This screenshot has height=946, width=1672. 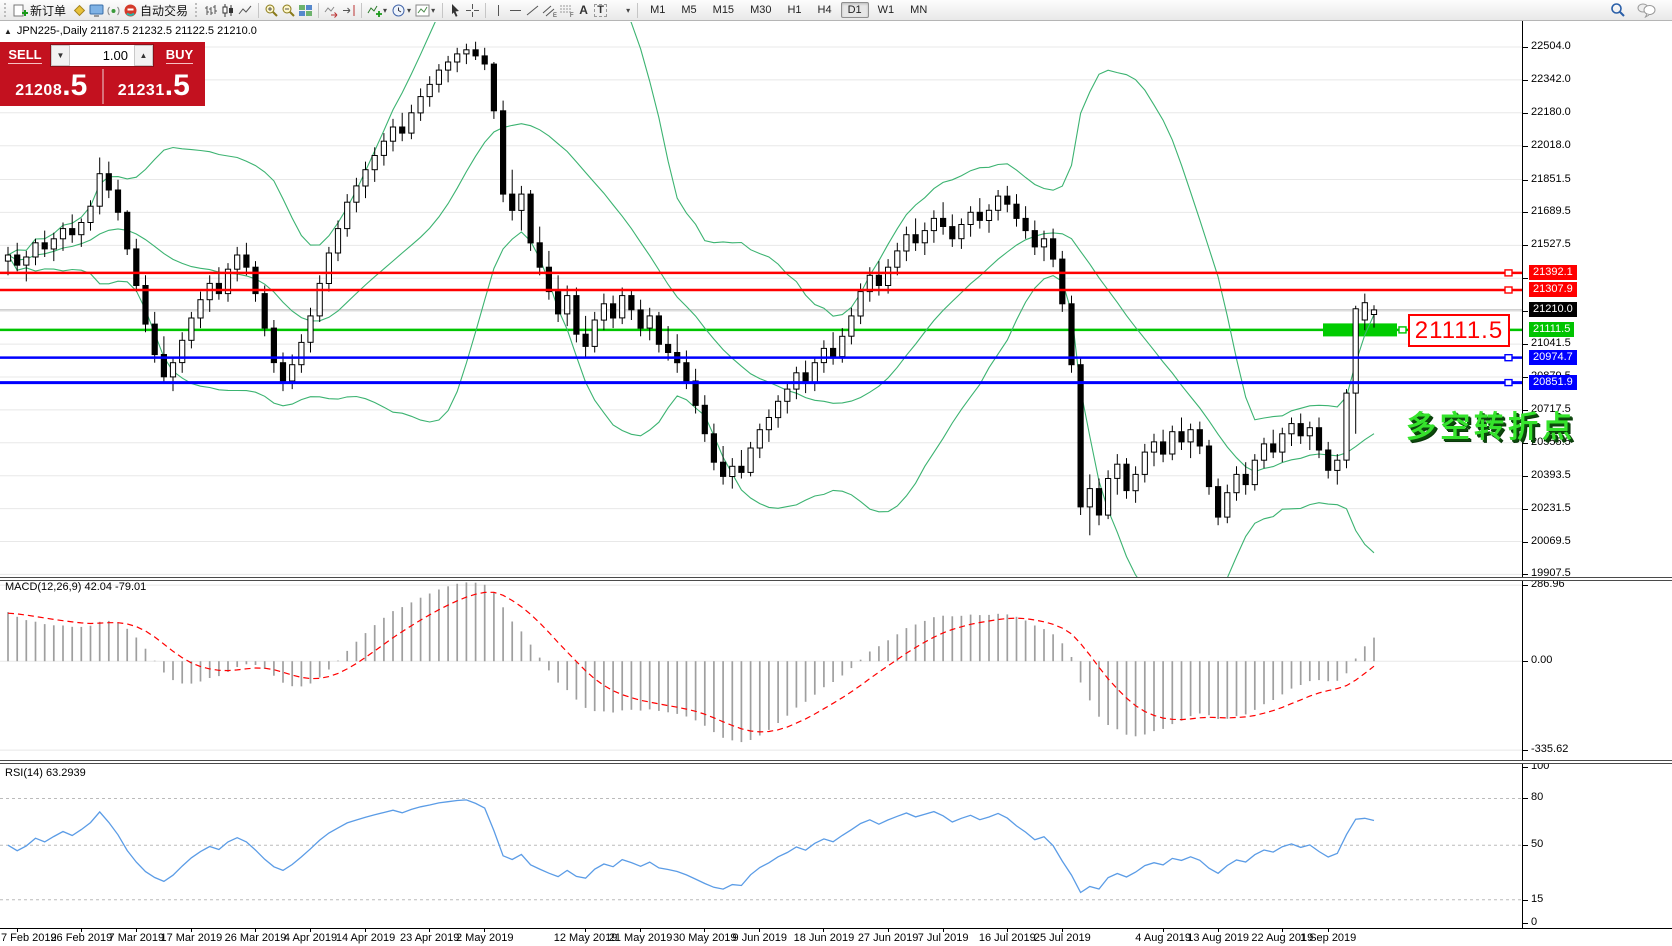 I want to click on price-line-axis-label: 21210.0, so click(x=1553, y=309).